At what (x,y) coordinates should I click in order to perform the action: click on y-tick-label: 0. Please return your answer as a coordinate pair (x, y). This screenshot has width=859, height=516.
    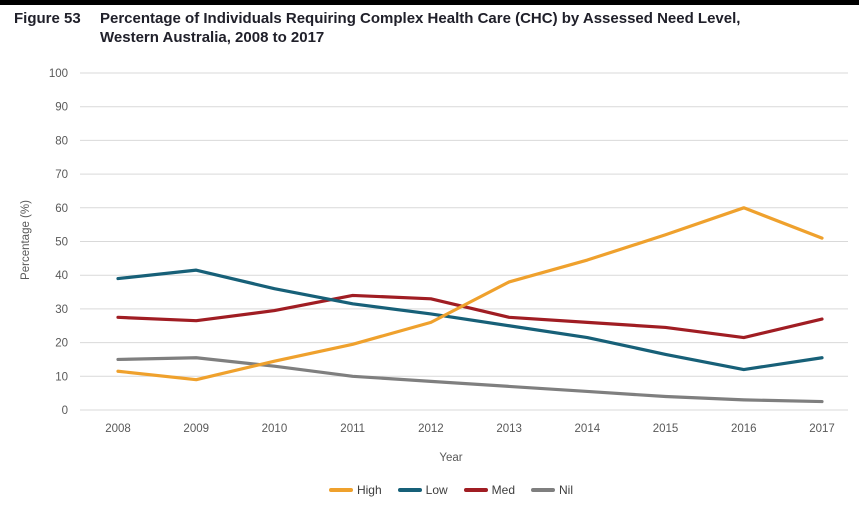
    Looking at the image, I should click on (65, 411).